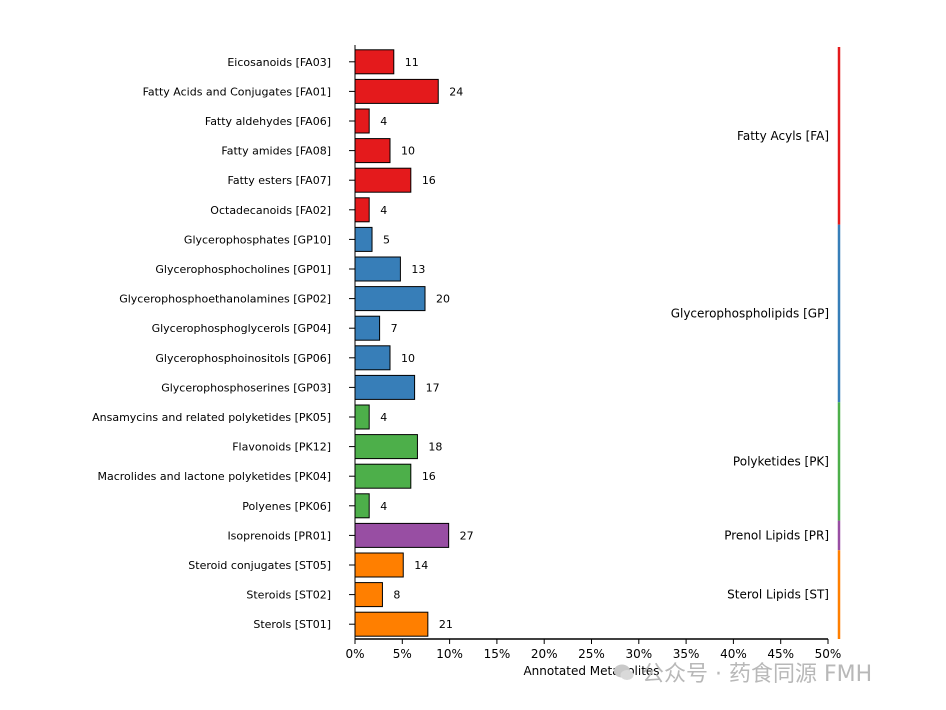 This screenshot has width=946, height=710. What do you see at coordinates (394, 328) in the screenshot?
I see `value-label: 7` at bounding box center [394, 328].